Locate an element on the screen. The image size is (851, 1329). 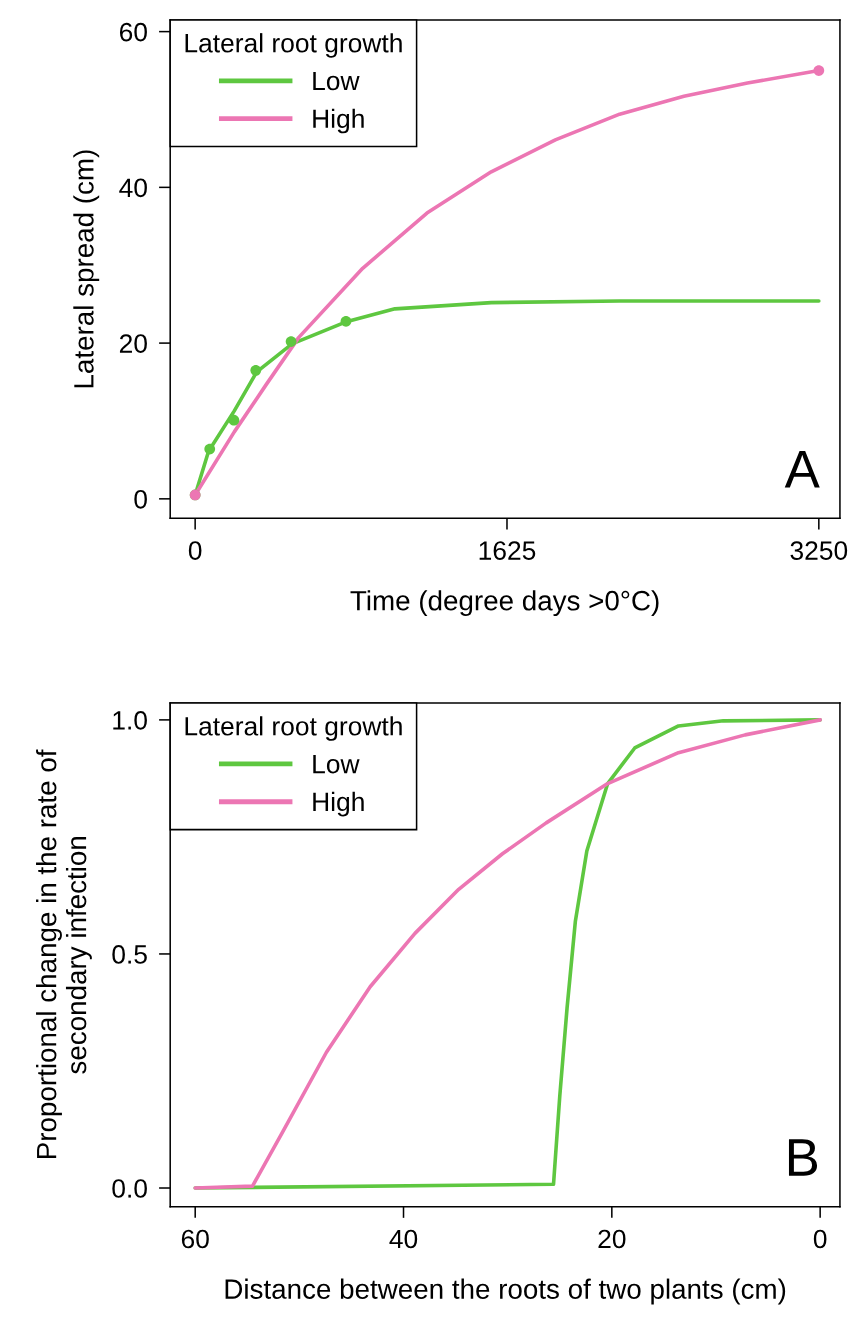
y-tick-label: 60 is located at coordinates (133, 32).